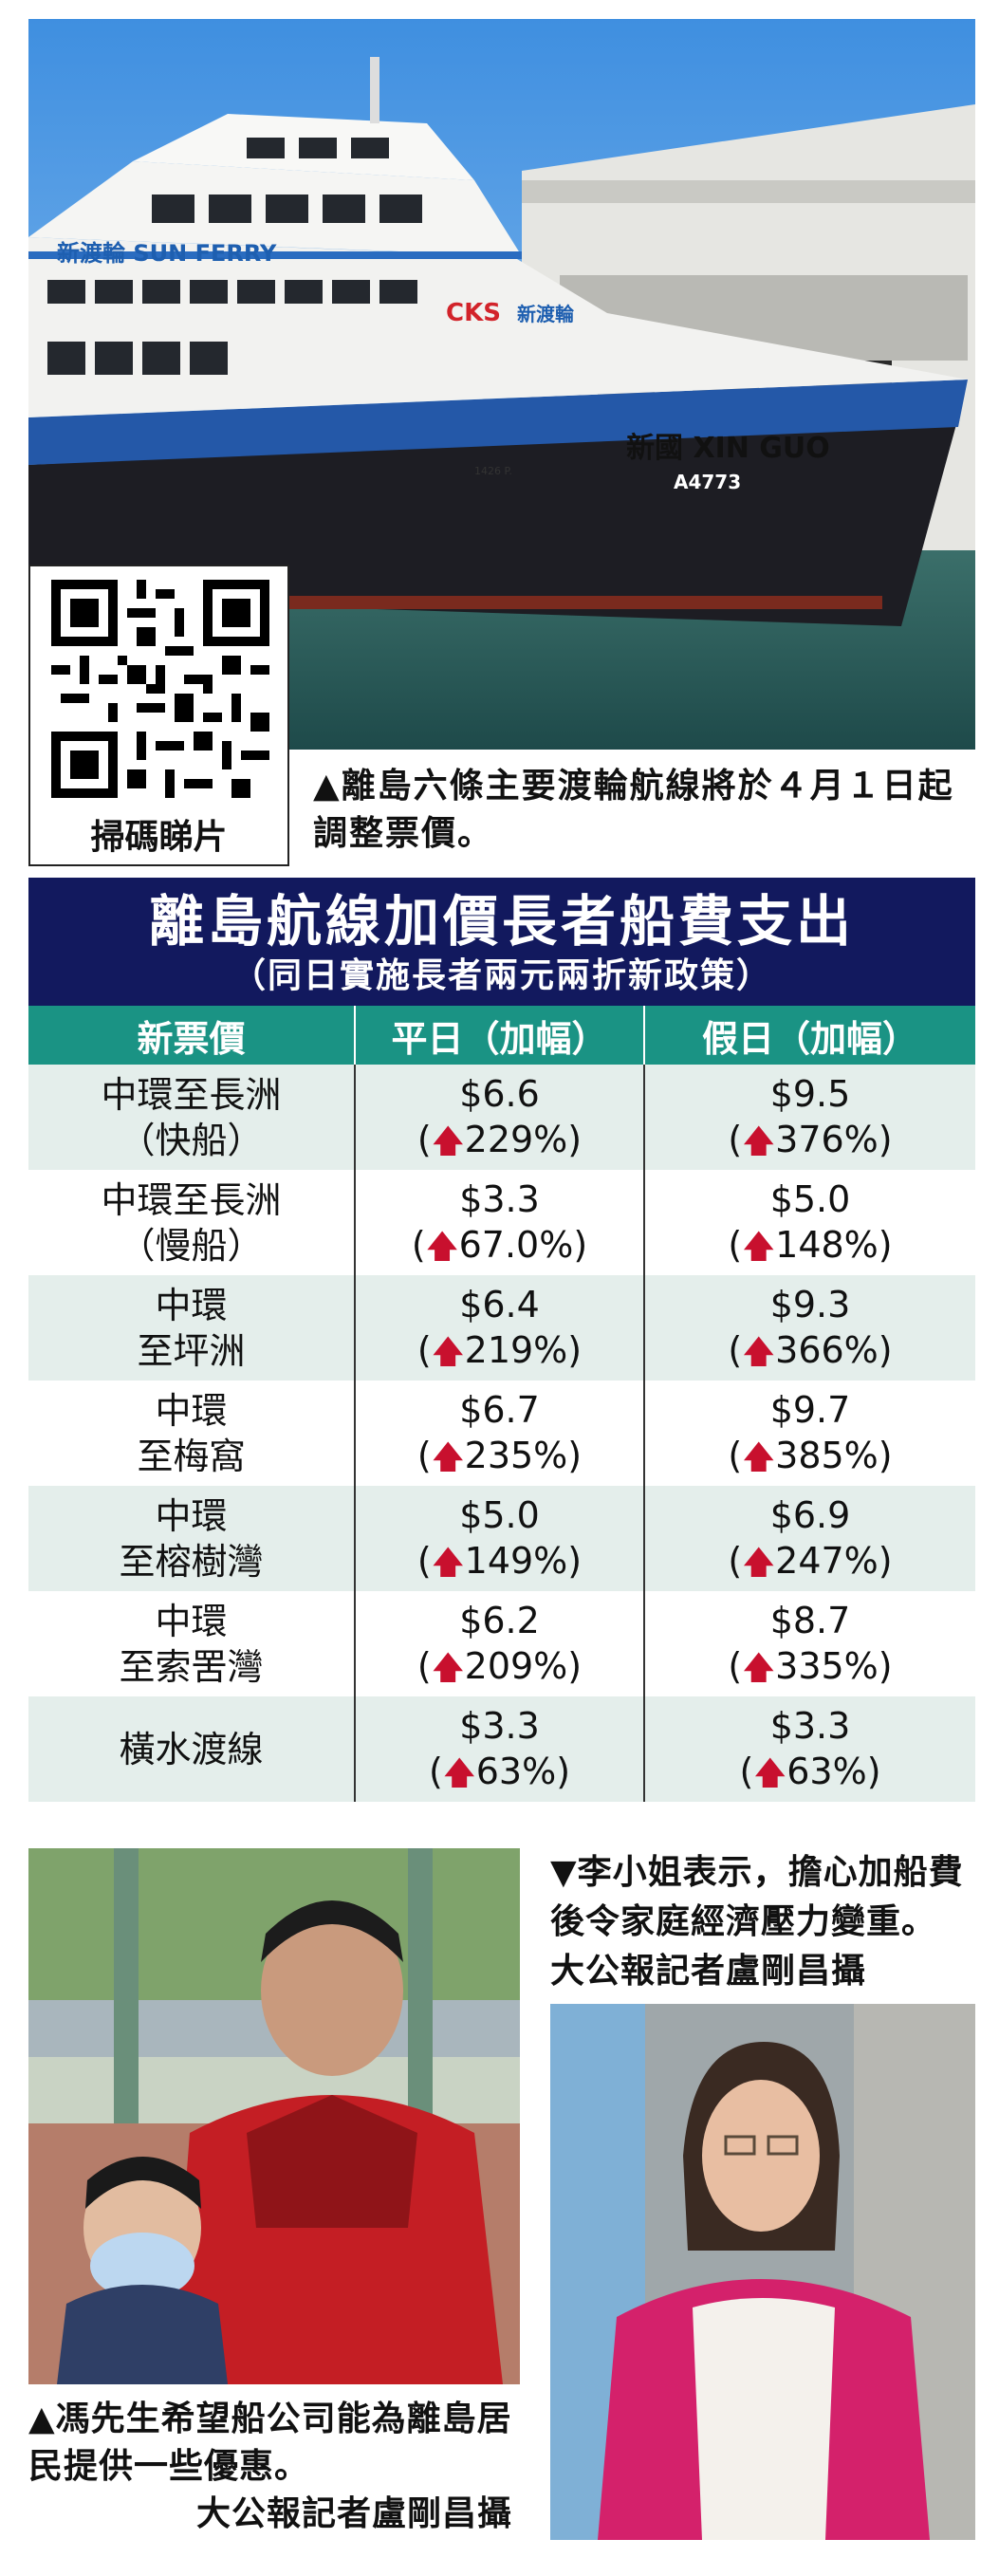 The image size is (999, 2576). Describe the element at coordinates (274, 2116) in the screenshot. I see `interview-photo-mr-fung` at that location.